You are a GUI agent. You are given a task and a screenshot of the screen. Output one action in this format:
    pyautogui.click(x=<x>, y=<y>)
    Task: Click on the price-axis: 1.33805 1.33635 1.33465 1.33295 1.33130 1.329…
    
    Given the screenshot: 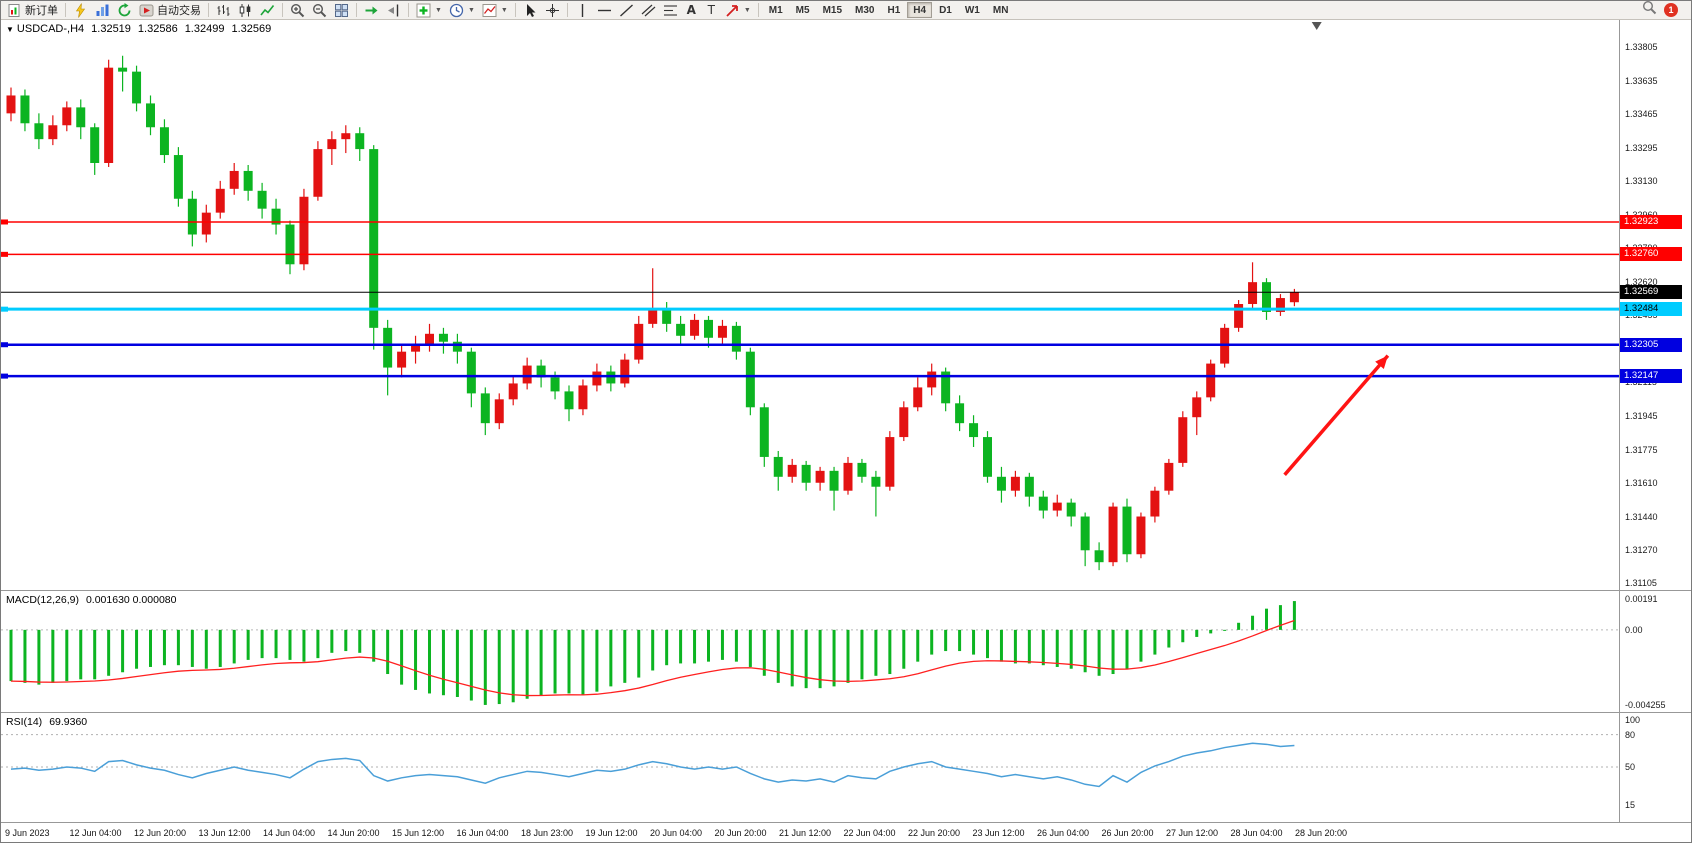 What is the action you would take?
    pyautogui.click(x=1655, y=305)
    